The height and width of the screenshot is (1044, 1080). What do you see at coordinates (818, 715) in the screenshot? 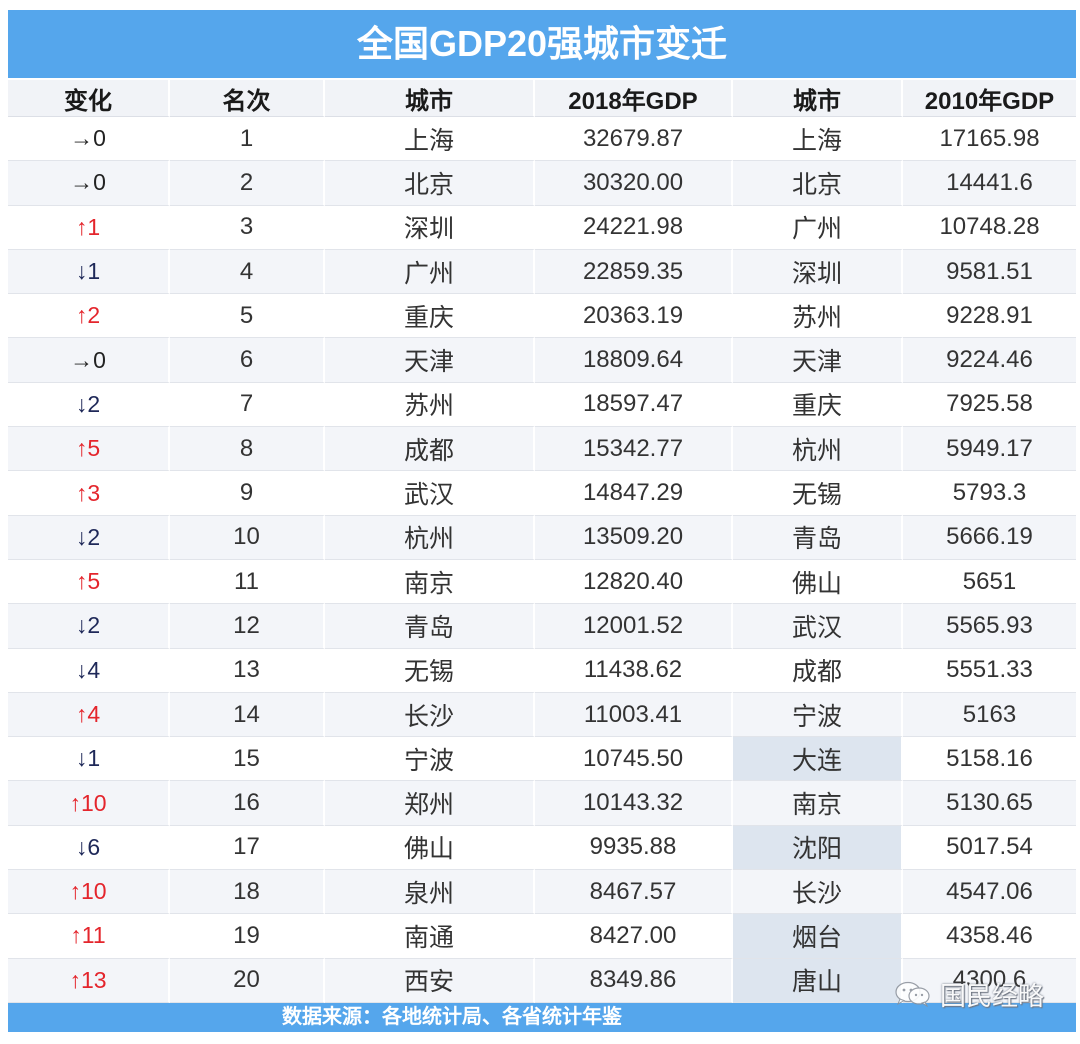
I see `city-2010-cell: 宁波` at bounding box center [818, 715].